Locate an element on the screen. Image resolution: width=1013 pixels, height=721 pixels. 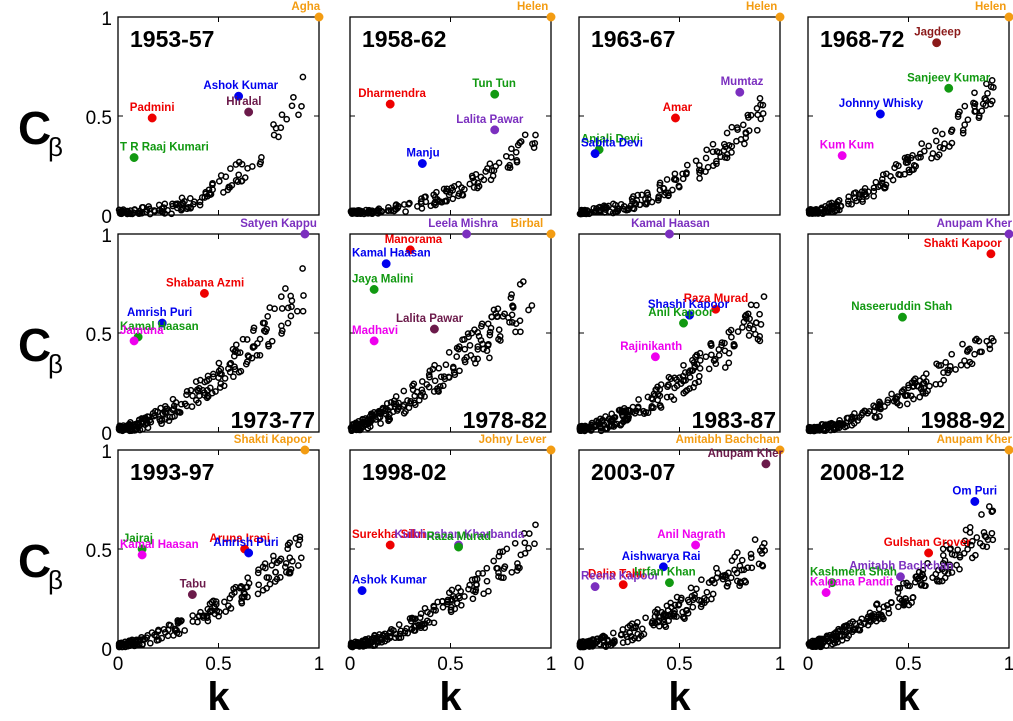
labeled-point-dalip-tahil is located at coordinates (623, 585).